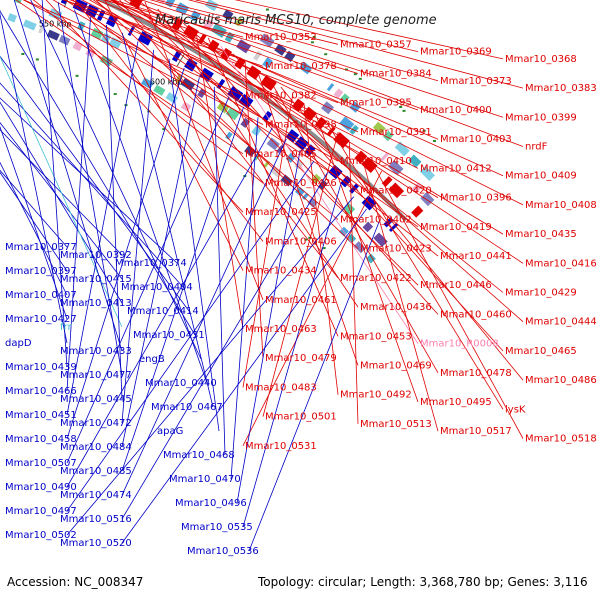  What do you see at coordinates (211, 503) in the screenshot?
I see `gene-label-reverse: Mmar10_0496` at bounding box center [211, 503].